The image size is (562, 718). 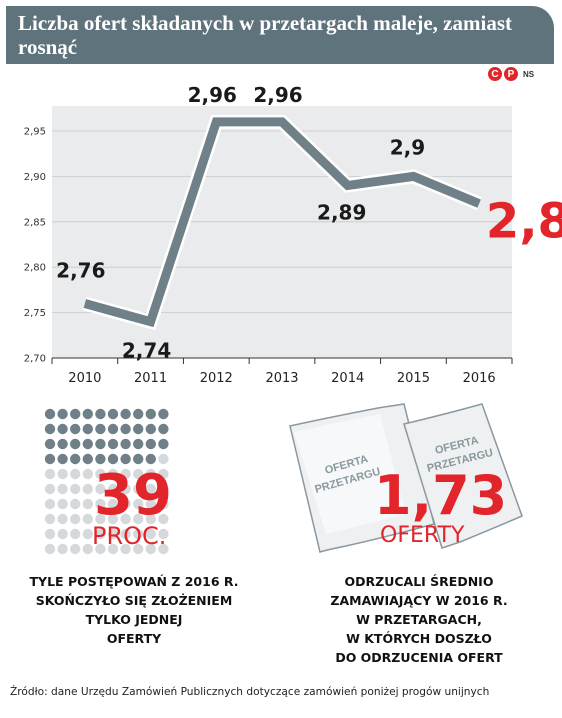 I want to click on data-label: 2,76, so click(x=80, y=271).